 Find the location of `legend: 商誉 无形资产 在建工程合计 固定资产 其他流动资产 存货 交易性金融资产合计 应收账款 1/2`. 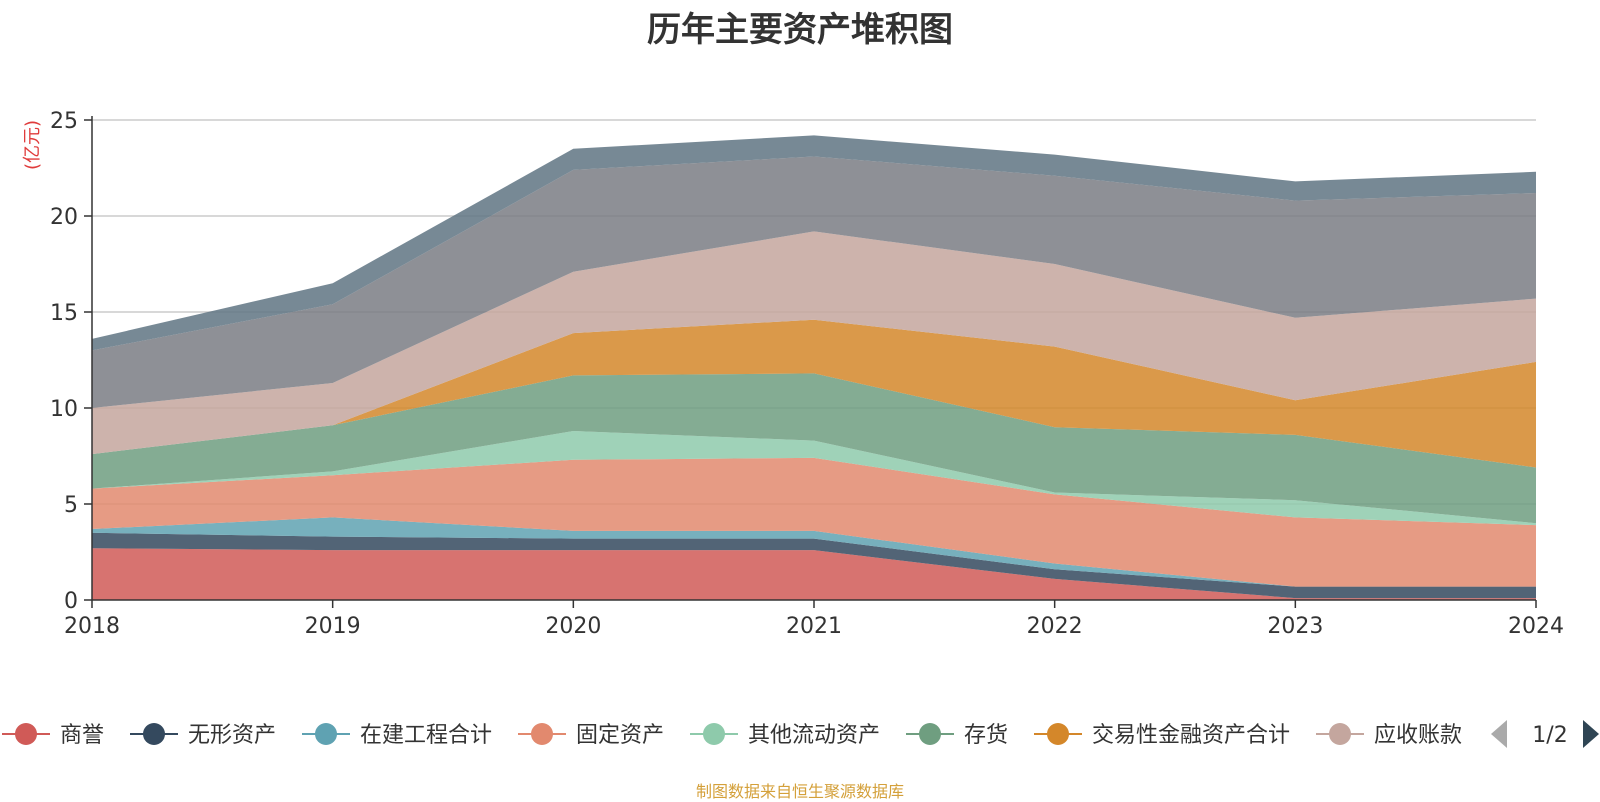

legend: 商誉 无形资产 在建工程合计 固定资产 其他流动资产 存货 交易性金融资产合计 应收账款 1/2 is located at coordinates (801, 734).